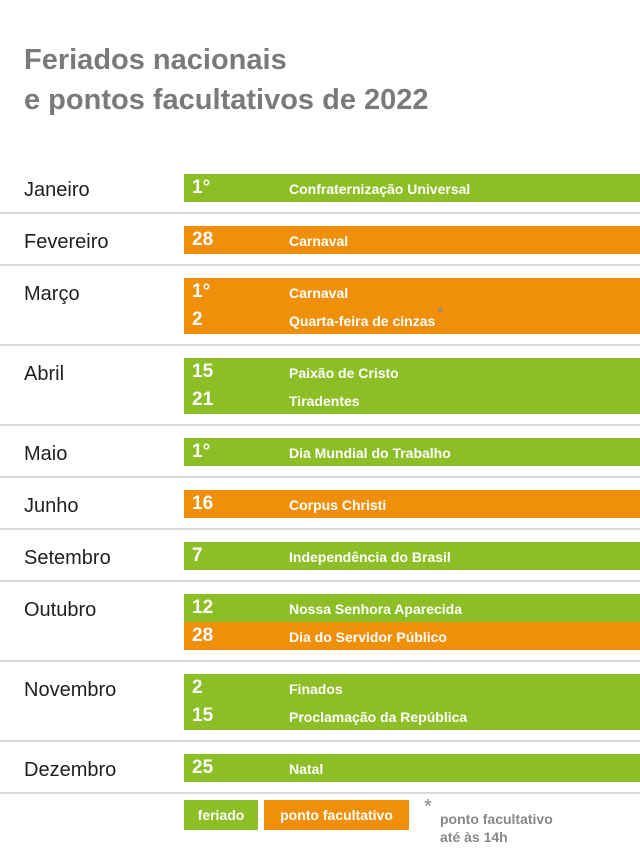  I want to click on holiday-name: Dia do Servidor Público, so click(368, 637).